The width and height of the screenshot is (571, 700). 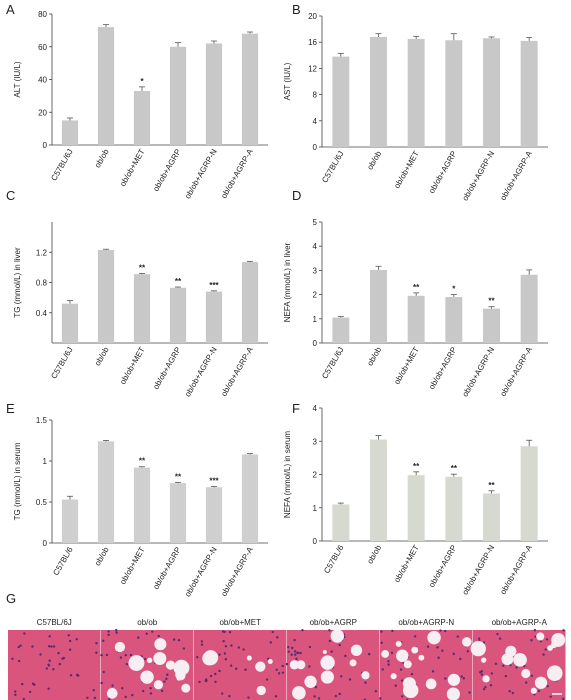 I want to click on panel-label: F, so click(x=296, y=408).